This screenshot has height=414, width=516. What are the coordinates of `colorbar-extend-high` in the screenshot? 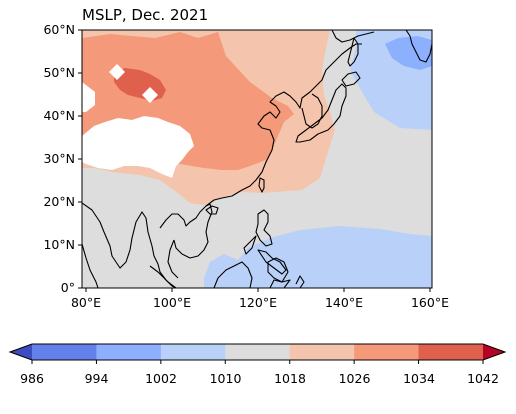 It's located at (494, 352).